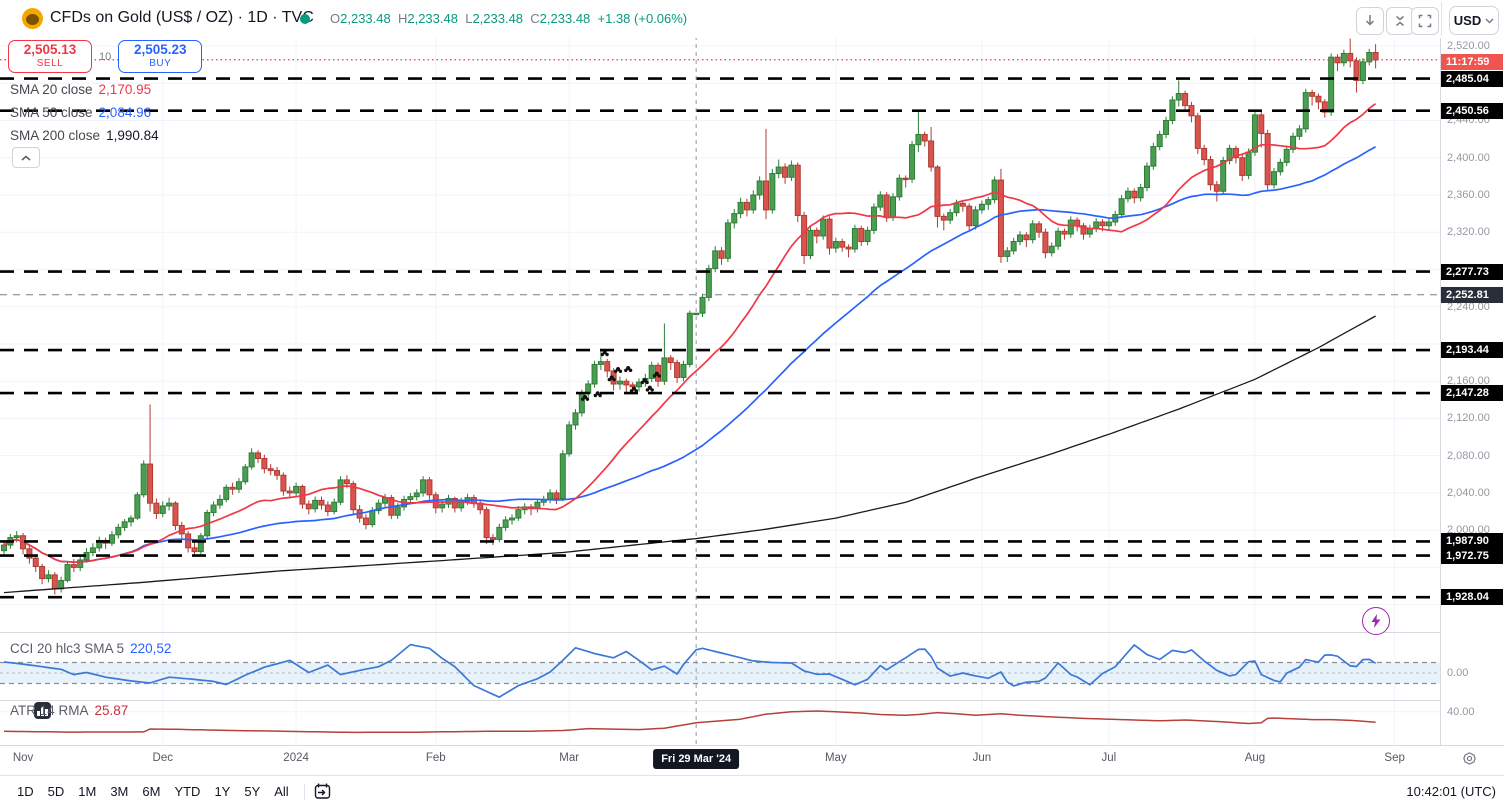 Image resolution: width=1504 pixels, height=807 pixels. What do you see at coordinates (1255, 758) in the screenshot?
I see `time-axis-label: Aug` at bounding box center [1255, 758].